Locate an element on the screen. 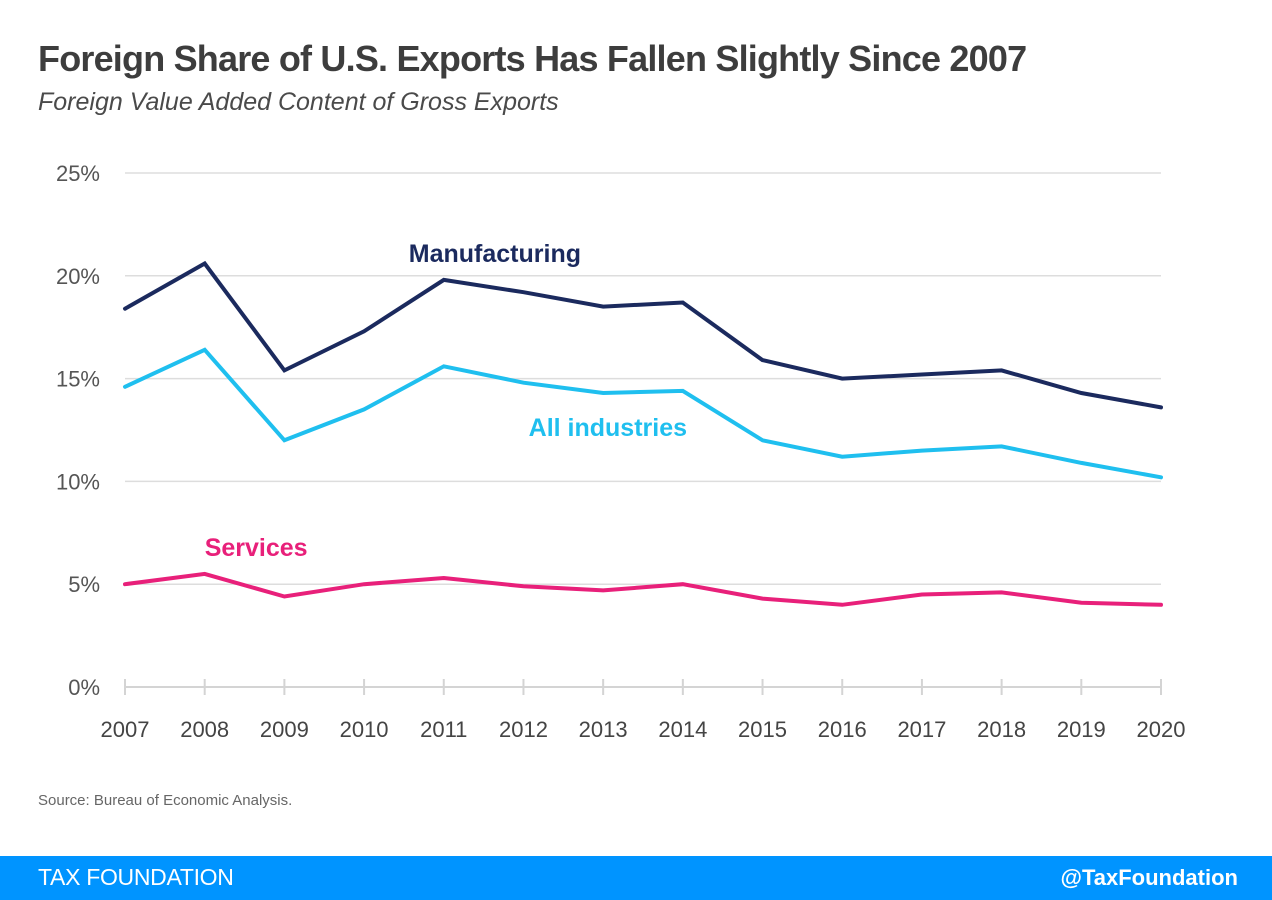 The image size is (1272, 900). series-label-services: Services is located at coordinates (256, 548).